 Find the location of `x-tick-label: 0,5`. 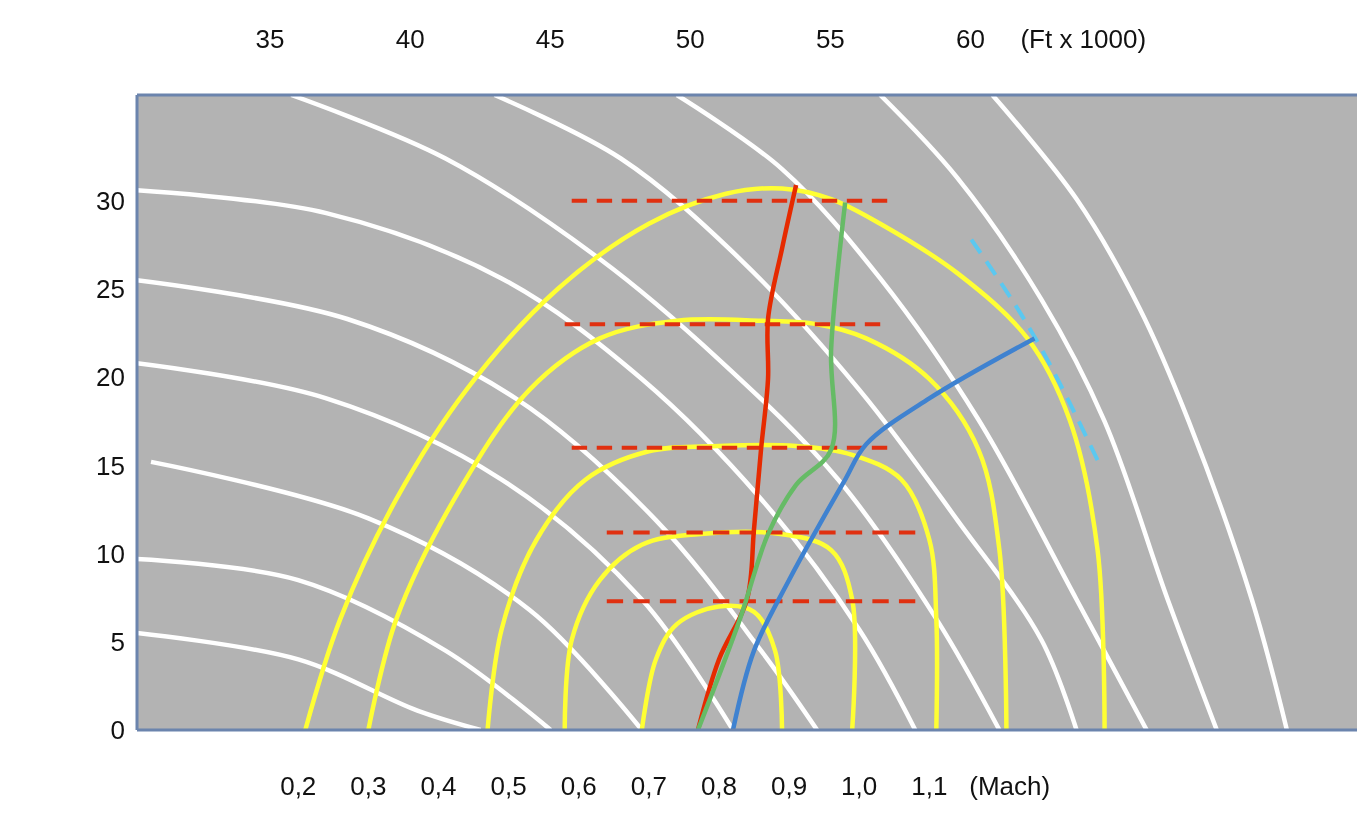

x-tick-label: 0,5 is located at coordinates (508, 786).